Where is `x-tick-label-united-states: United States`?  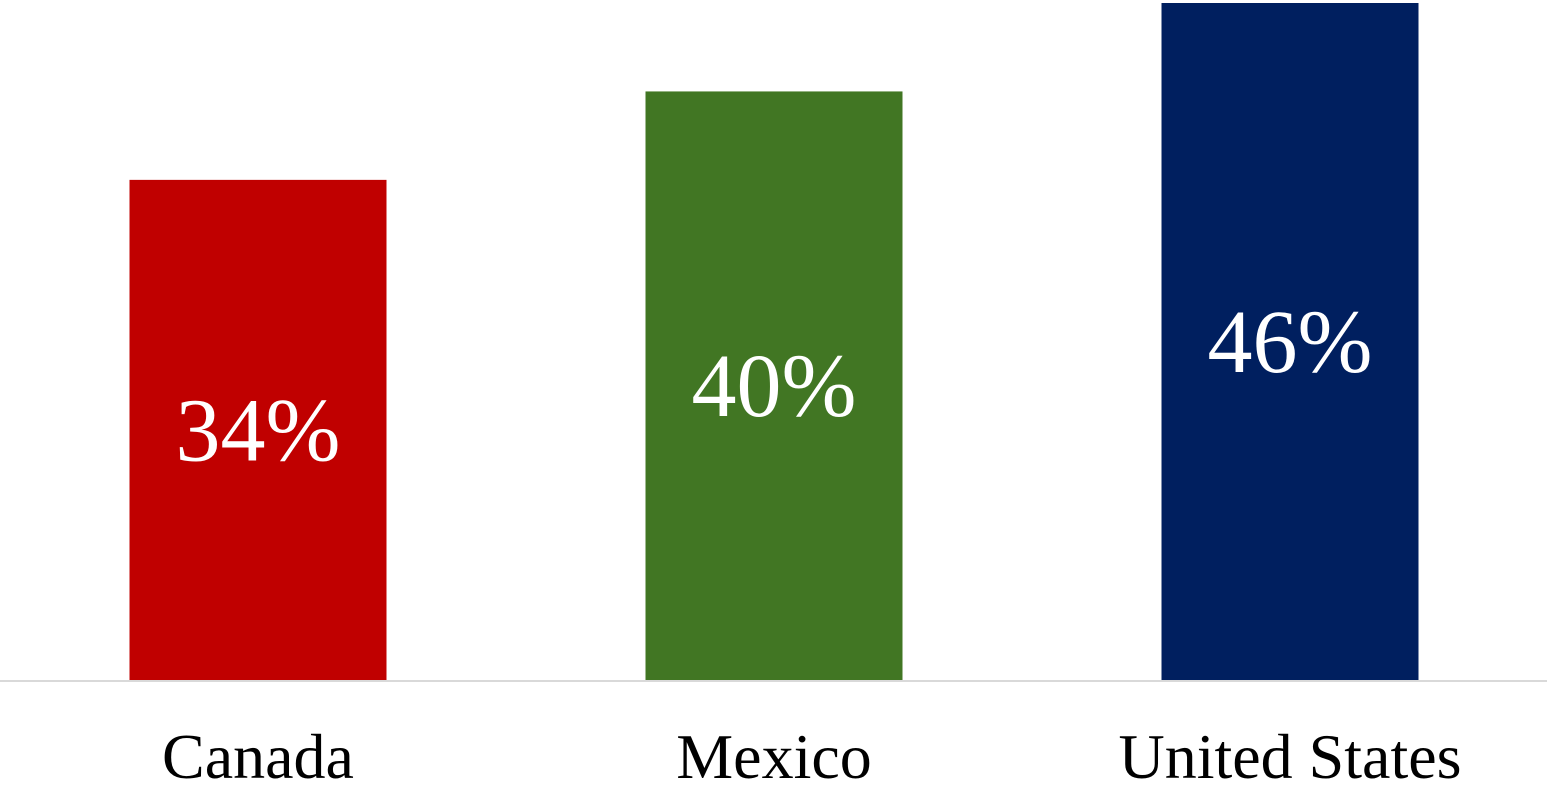 x-tick-label-united-states: United States is located at coordinates (1289, 753).